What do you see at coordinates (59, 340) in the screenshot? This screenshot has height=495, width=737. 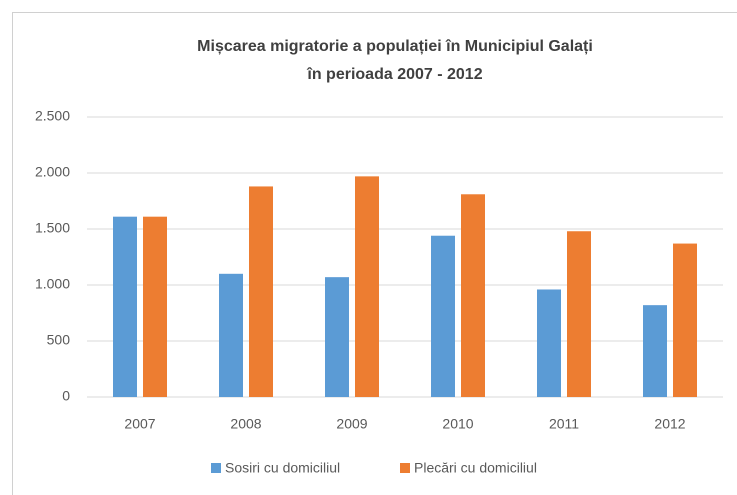 I see `y-tick-label: 500` at bounding box center [59, 340].